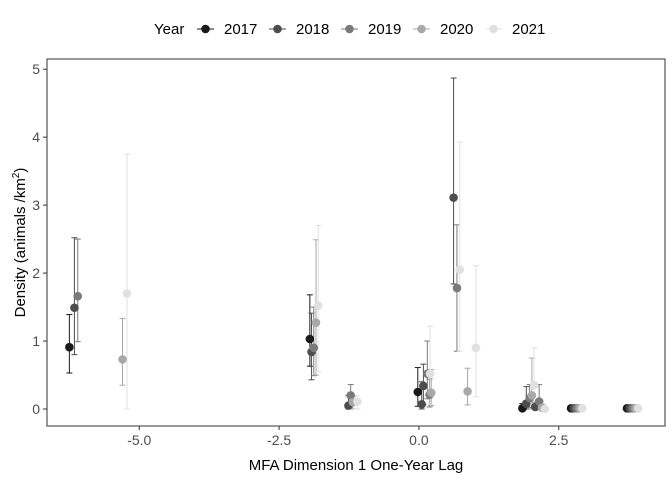 This screenshot has height=480, width=672. I want to click on y-tick-label: 1, so click(36, 341).